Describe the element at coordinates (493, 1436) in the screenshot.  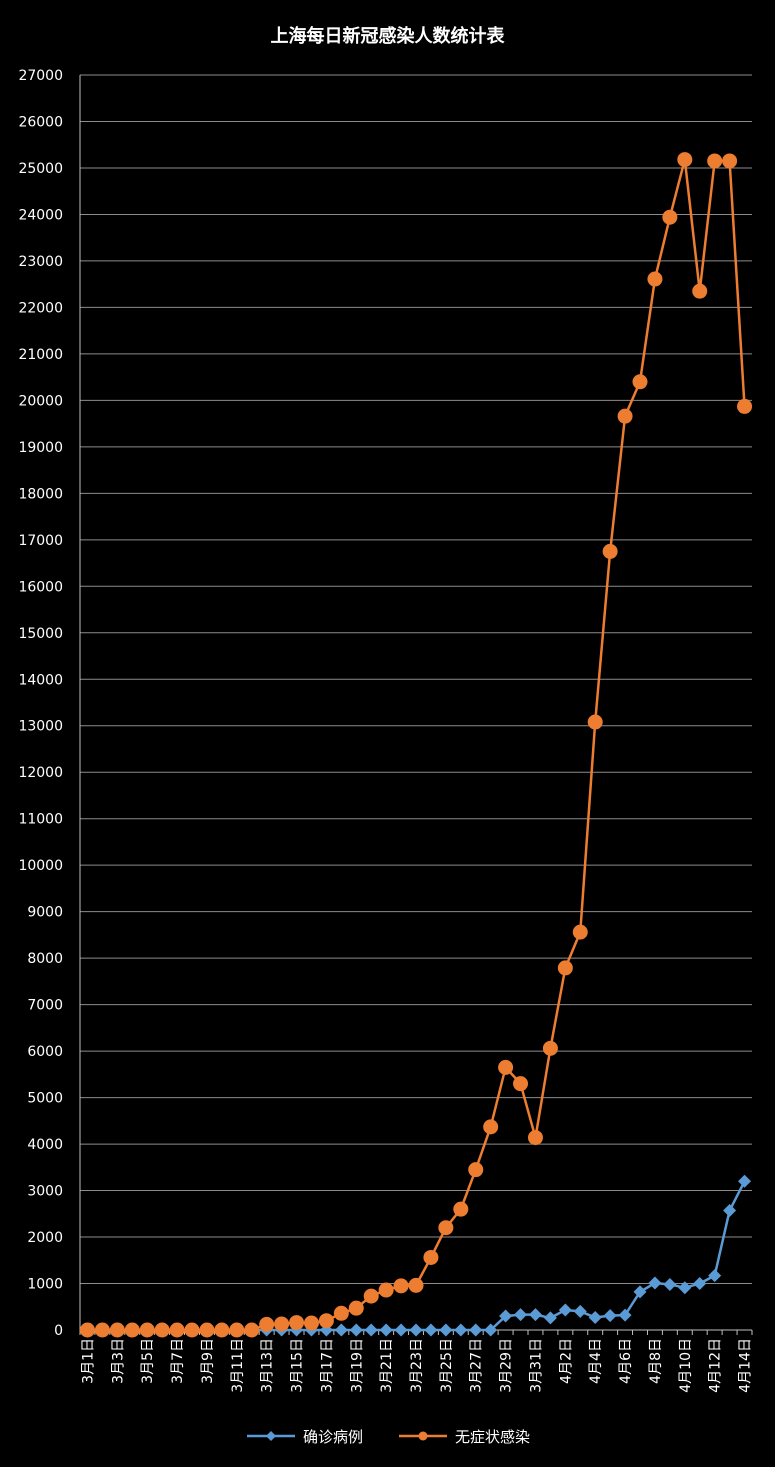
I see `legend-label-asymptomatic: 无症状感染` at that location.